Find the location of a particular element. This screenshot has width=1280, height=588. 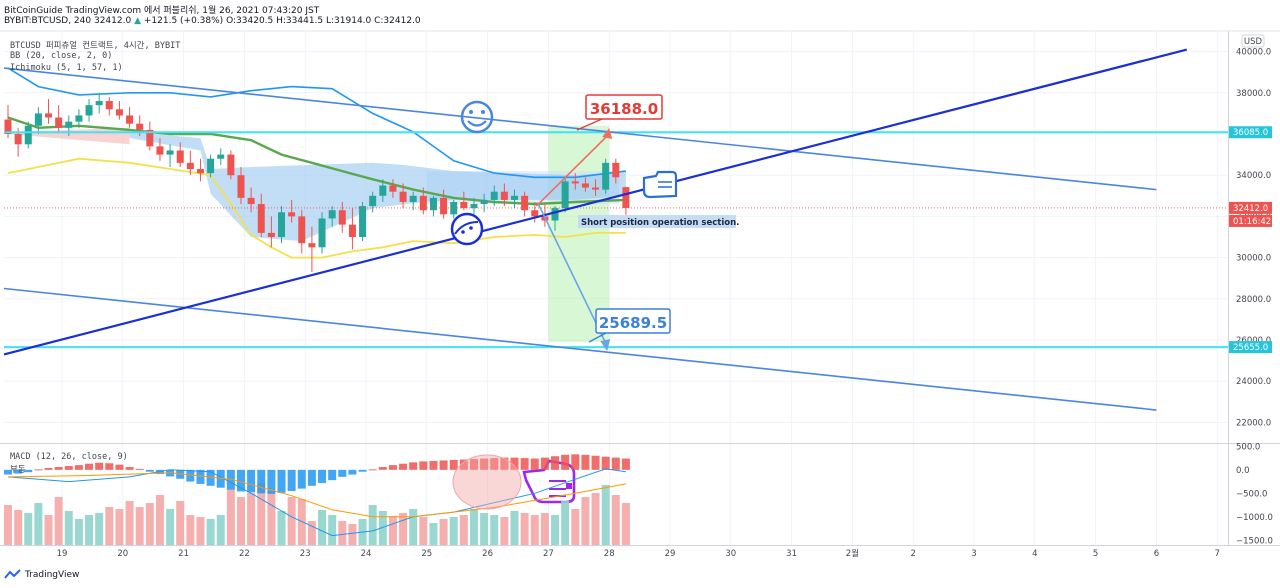

time-tick-label: 20 is located at coordinates (122, 554).